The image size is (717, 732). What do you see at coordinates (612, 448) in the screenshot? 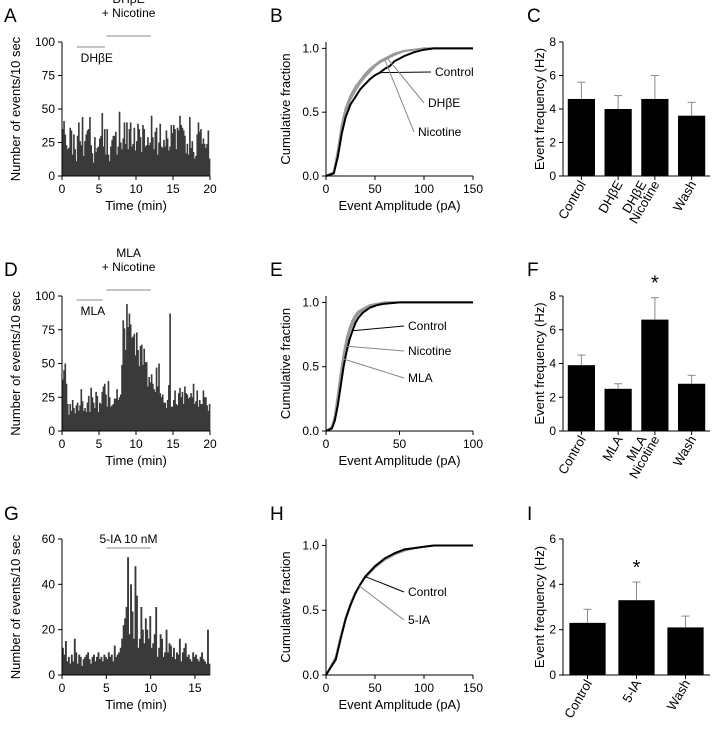
I see `category-label: MLA` at bounding box center [612, 448].